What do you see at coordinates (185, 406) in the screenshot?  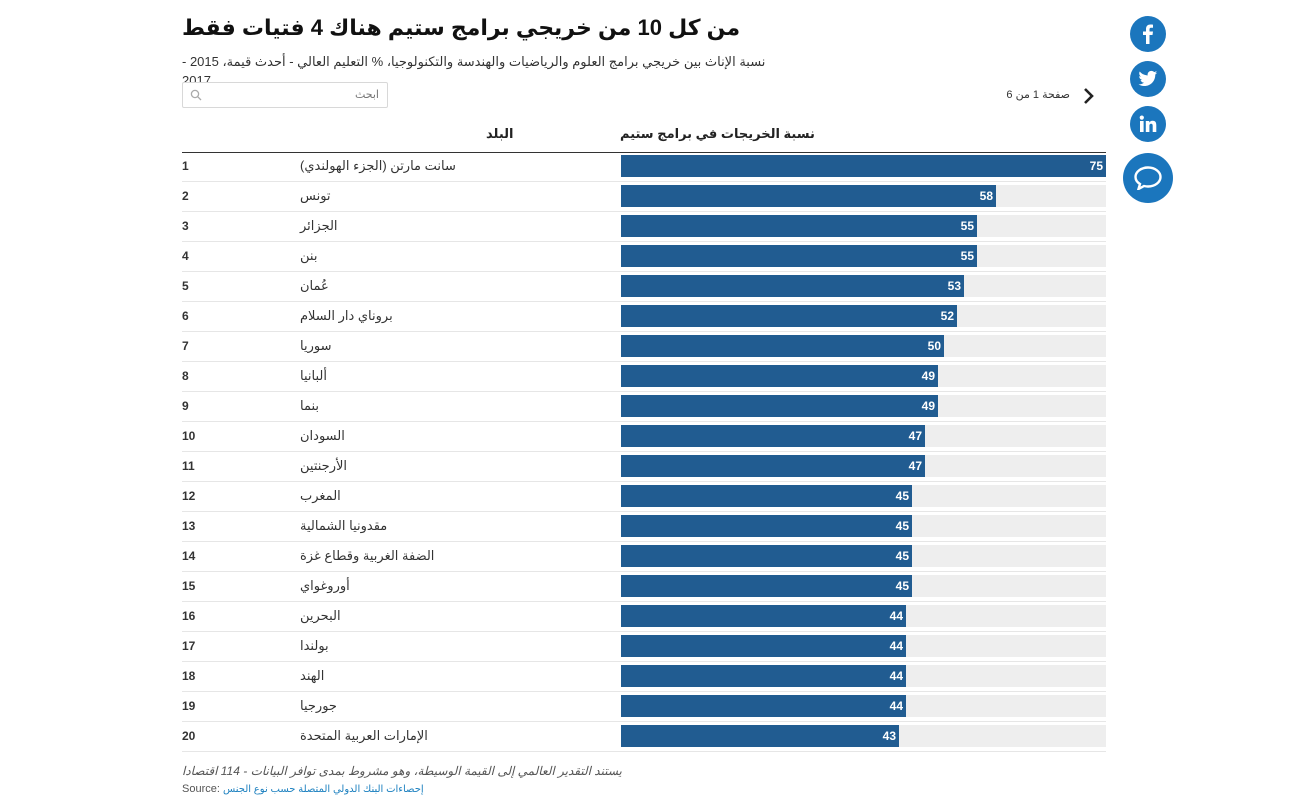 I see `rank-label: 9` at bounding box center [185, 406].